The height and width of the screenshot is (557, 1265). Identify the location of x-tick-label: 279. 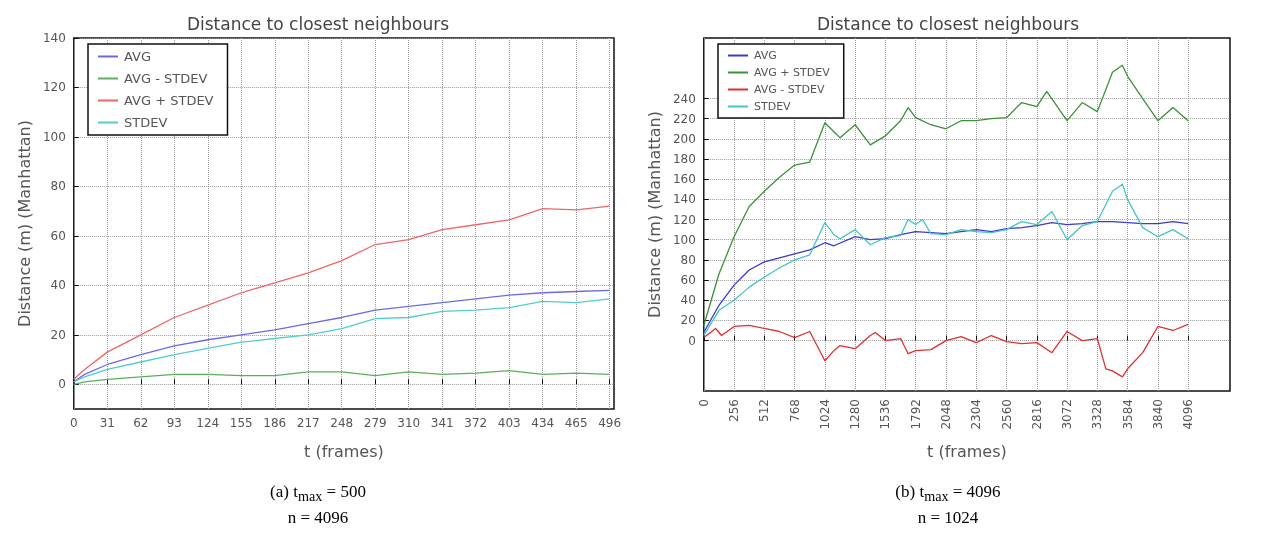
(375, 423).